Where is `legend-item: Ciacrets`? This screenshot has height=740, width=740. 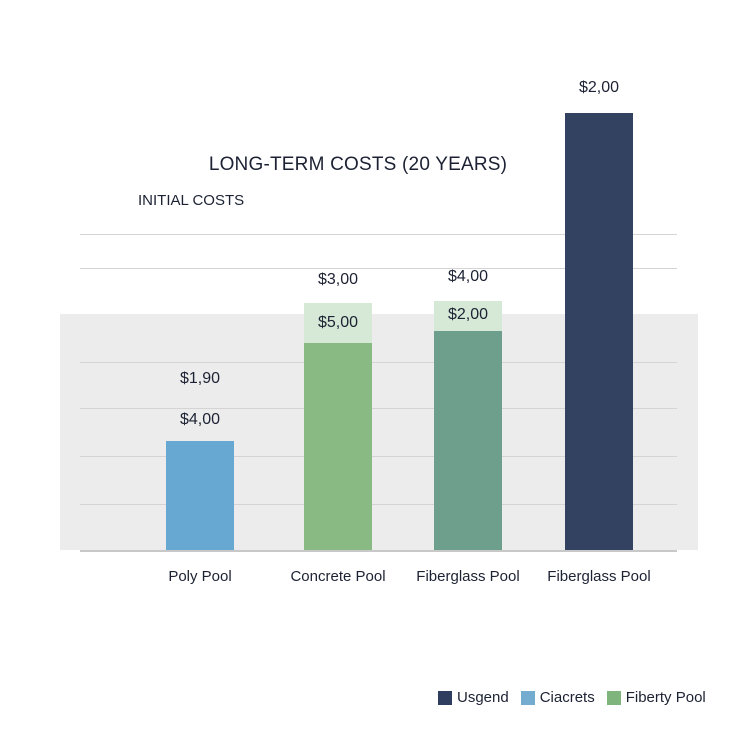
legend-item: Ciacrets is located at coordinates (558, 697).